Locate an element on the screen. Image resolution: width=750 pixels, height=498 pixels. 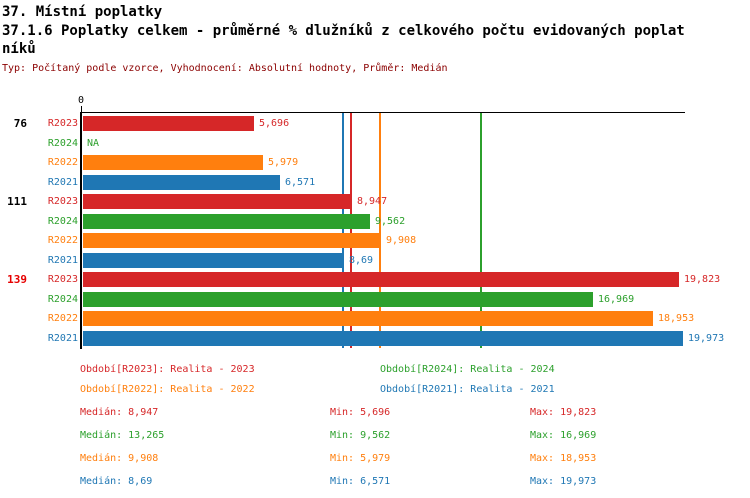
group-label: 139 is located at coordinates (17, 279).